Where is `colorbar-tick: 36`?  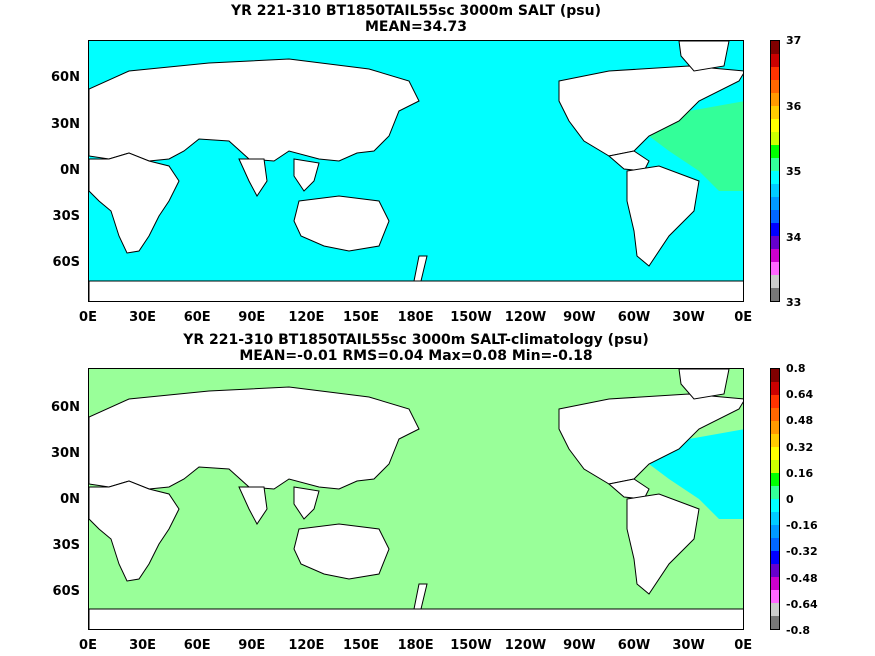 colorbar-tick: 36 is located at coordinates (794, 106).